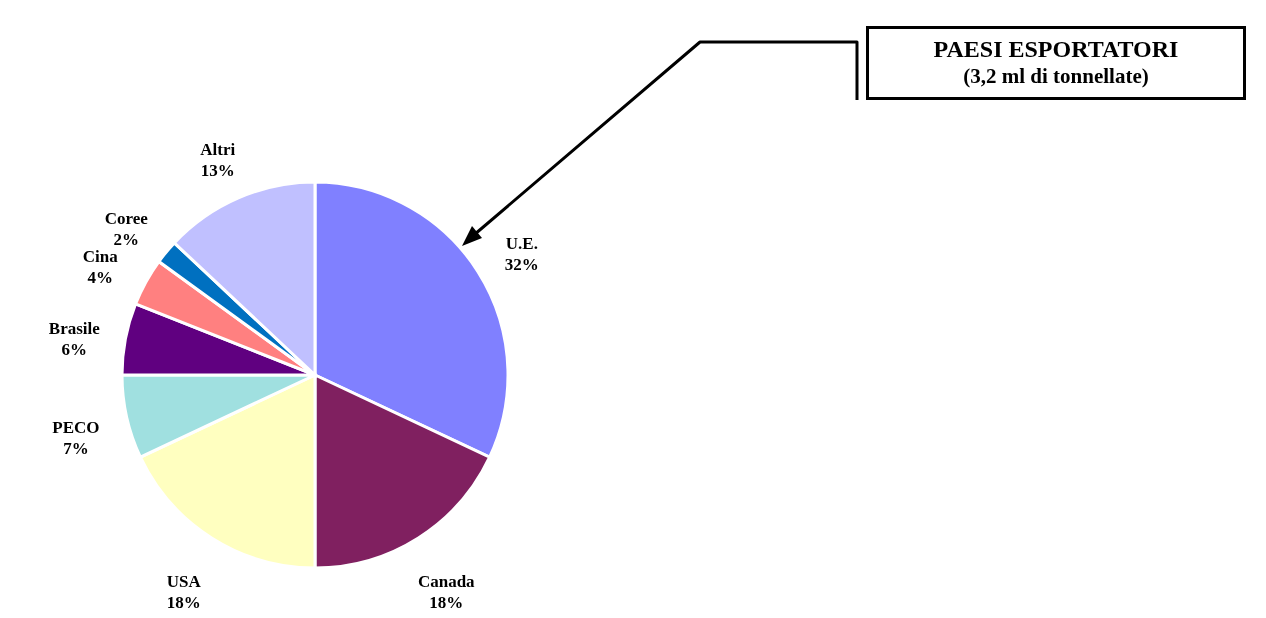 The width and height of the screenshot is (1266, 618). What do you see at coordinates (76, 449) in the screenshot?
I see `data-label: 7%` at bounding box center [76, 449].